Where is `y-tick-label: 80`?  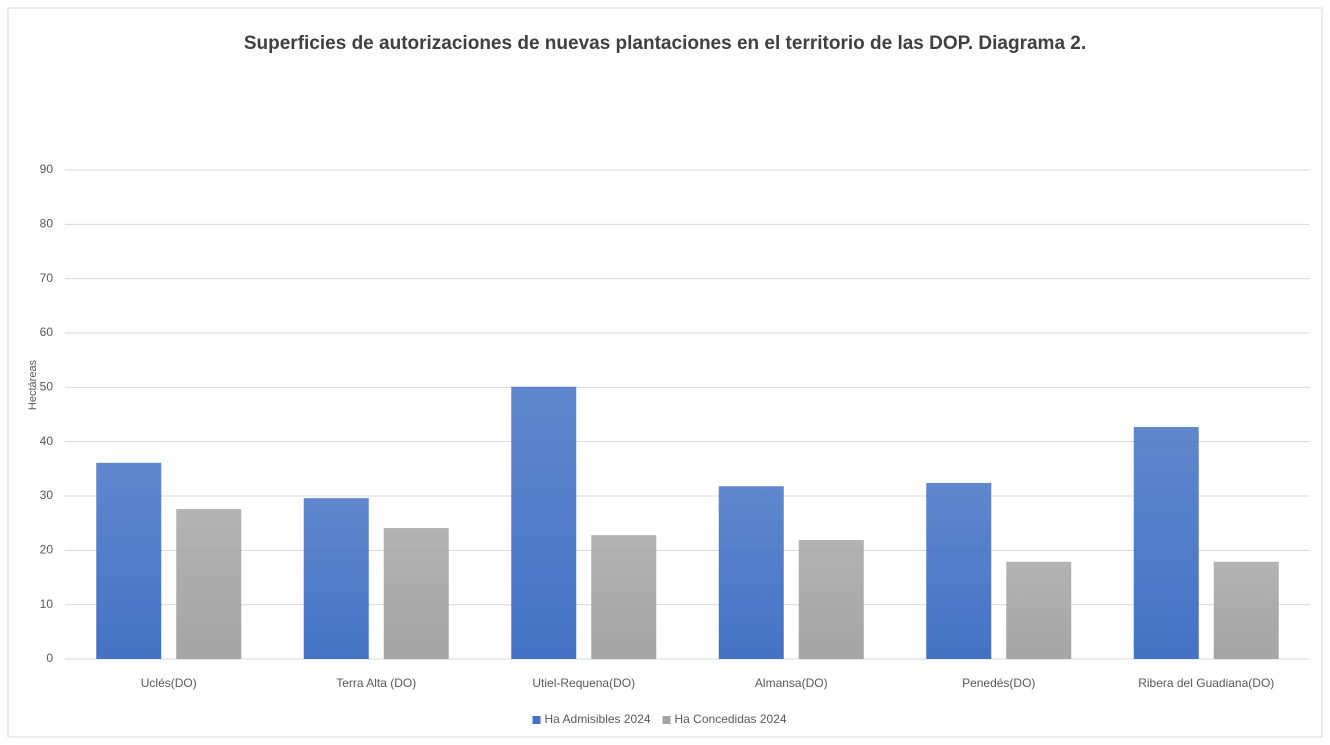
y-tick-label: 80 is located at coordinates (47, 224).